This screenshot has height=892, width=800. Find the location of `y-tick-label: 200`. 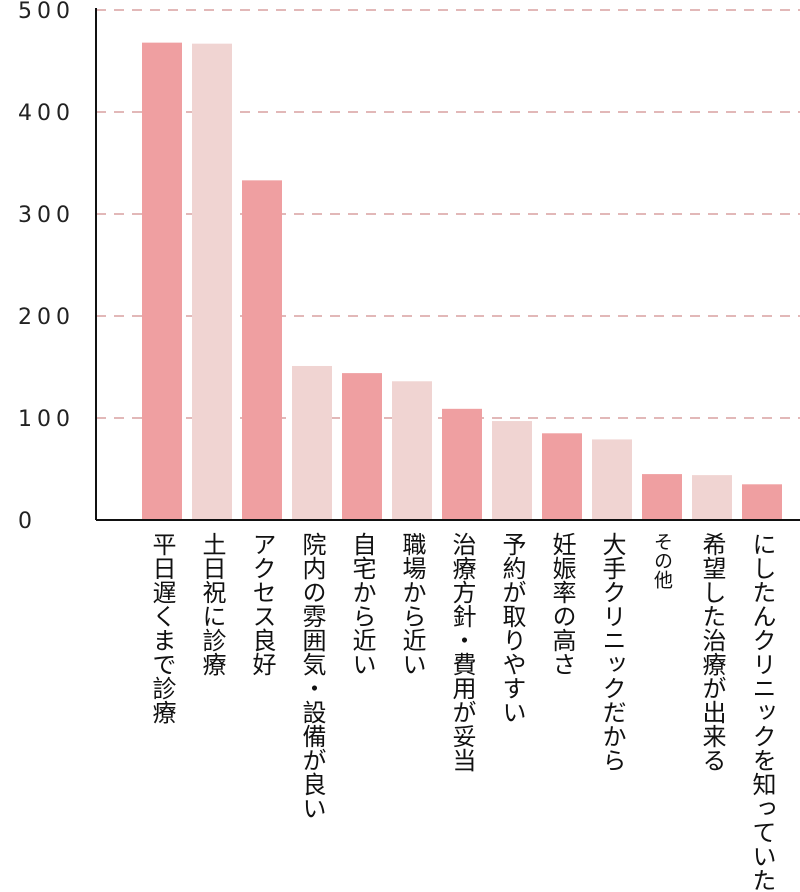

y-tick-label: 200 is located at coordinates (46, 317).